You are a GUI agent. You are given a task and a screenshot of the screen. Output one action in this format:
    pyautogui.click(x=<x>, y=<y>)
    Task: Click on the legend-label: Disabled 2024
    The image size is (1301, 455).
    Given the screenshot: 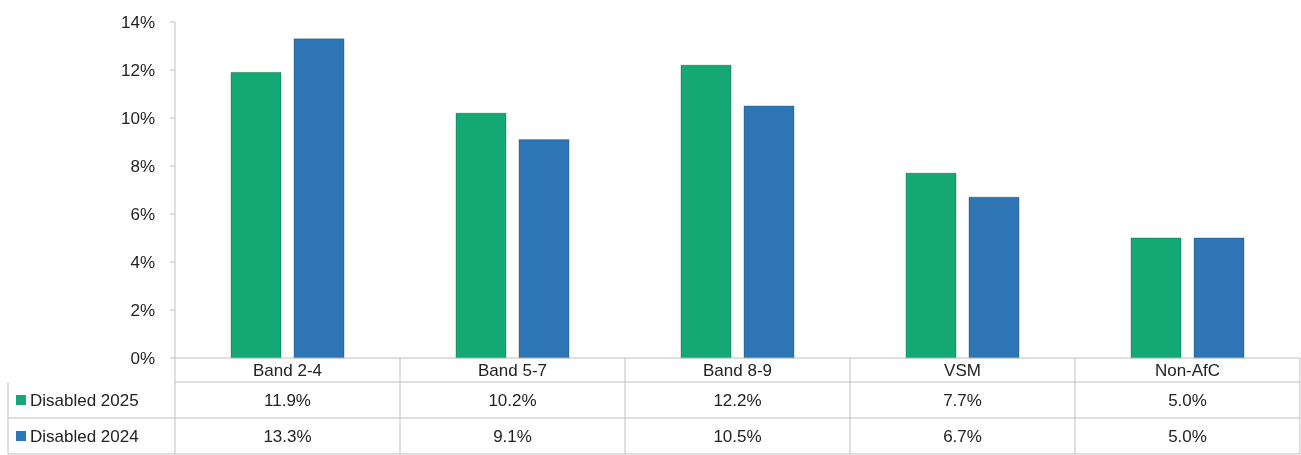 What is the action you would take?
    pyautogui.click(x=84, y=436)
    